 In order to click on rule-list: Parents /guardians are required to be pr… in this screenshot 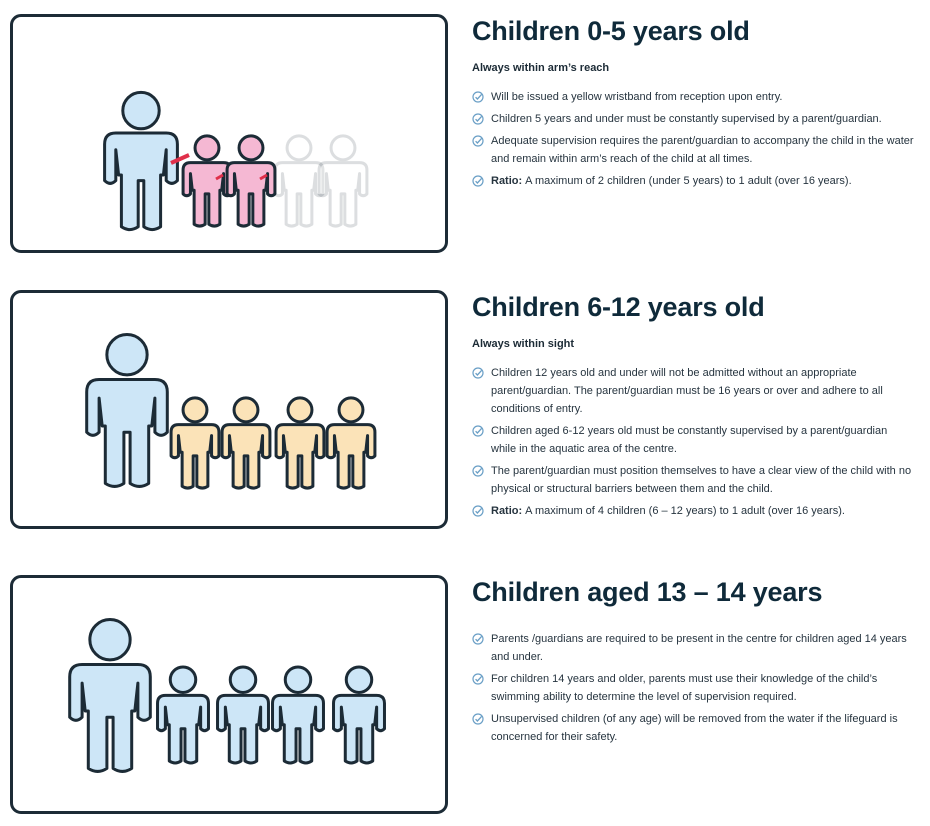, I will do `click(693, 688)`.